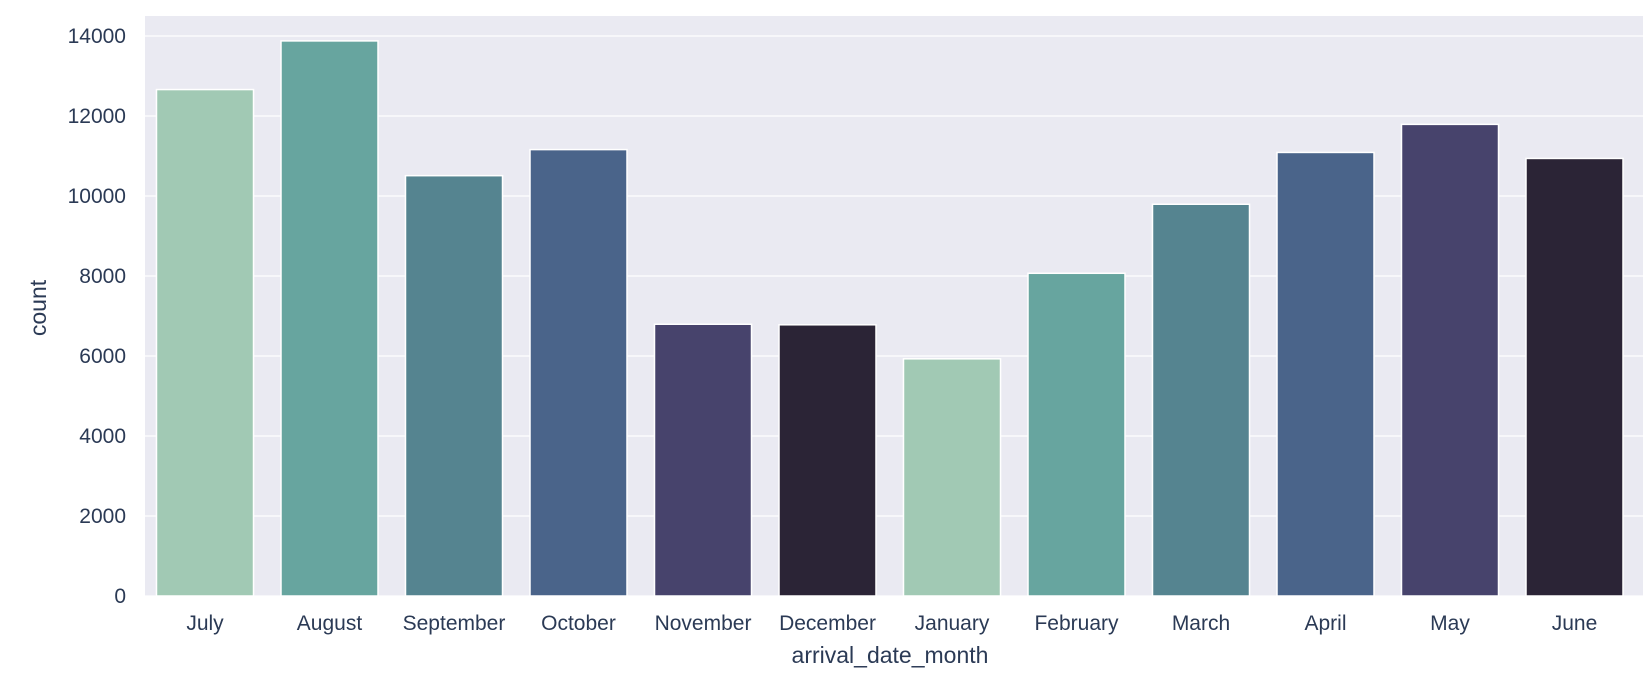  I want to click on bar-september, so click(454, 385).